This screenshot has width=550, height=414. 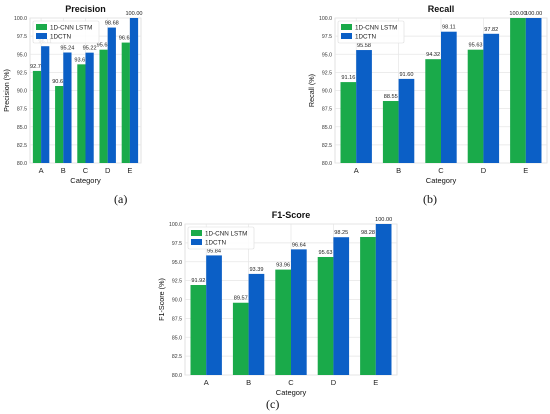 What do you see at coordinates (348, 78) in the screenshot?
I see `data-label: 91.16` at bounding box center [348, 78].